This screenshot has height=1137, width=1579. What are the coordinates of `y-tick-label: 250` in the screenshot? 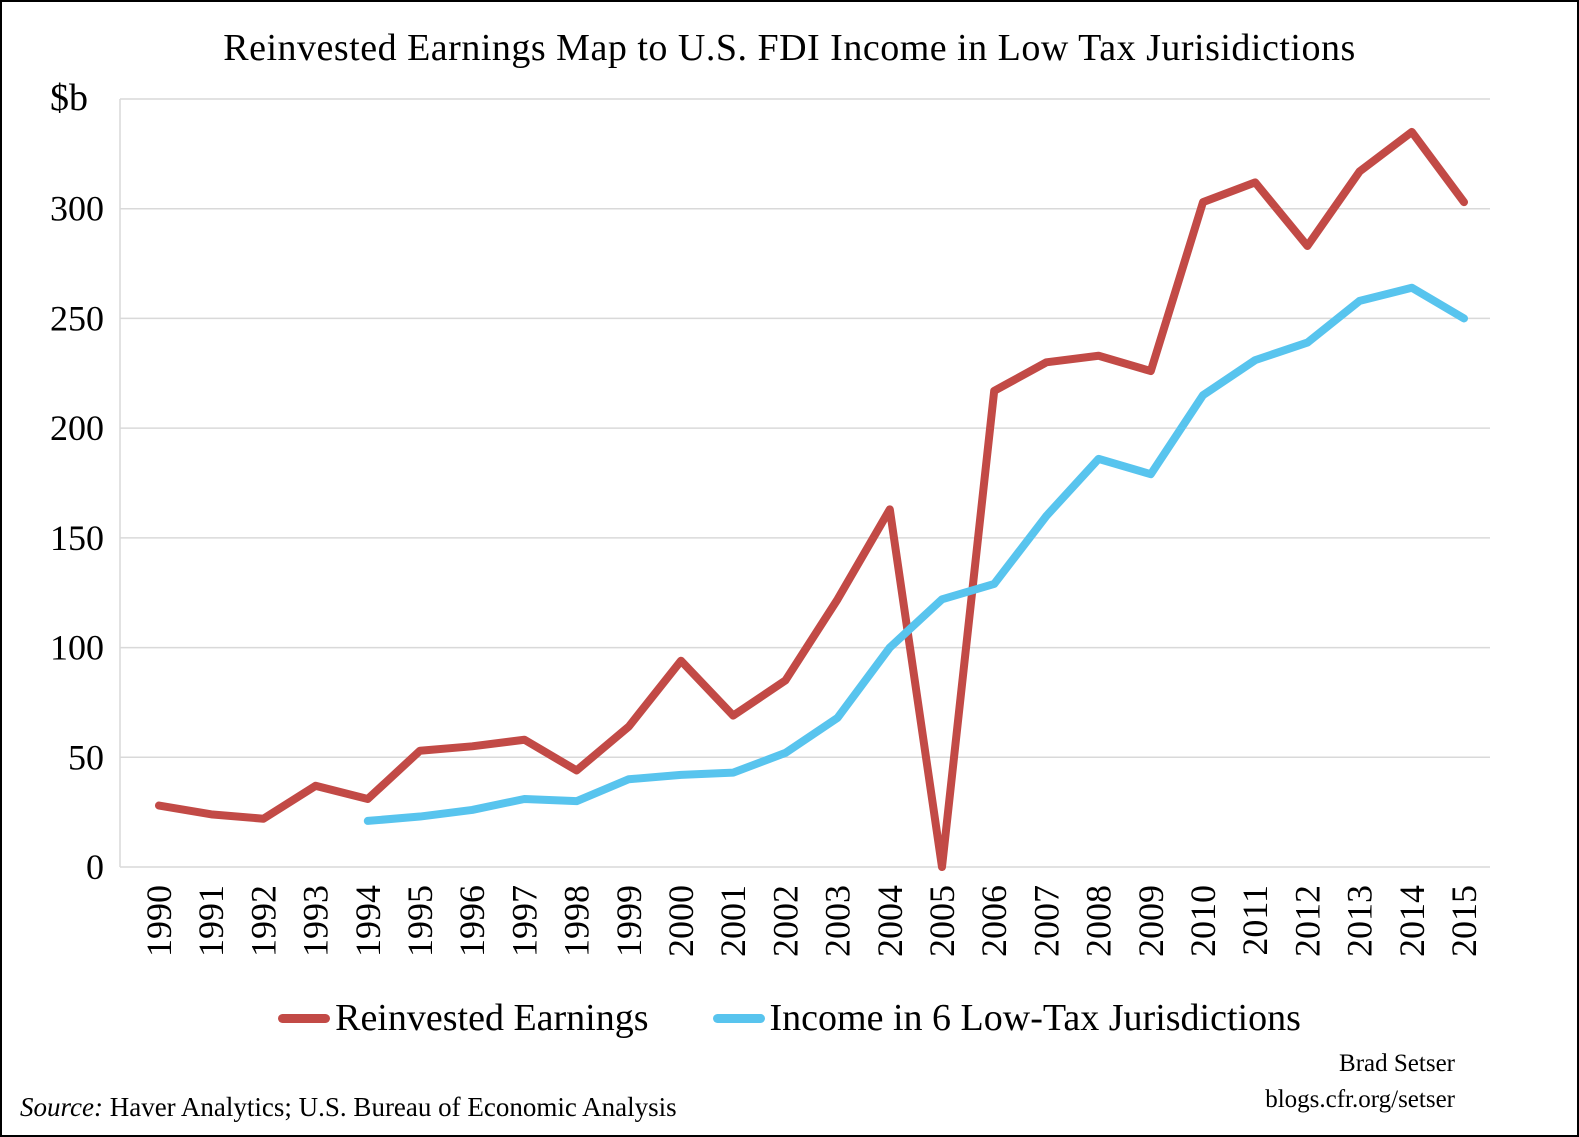 It's located at (77, 318).